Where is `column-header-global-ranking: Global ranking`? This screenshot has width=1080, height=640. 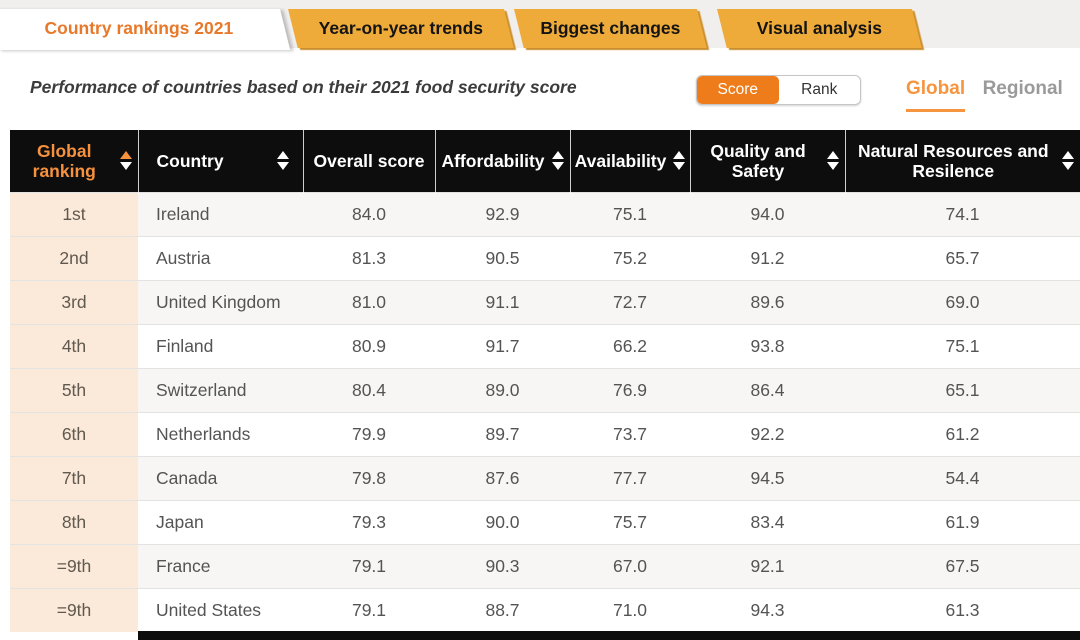 column-header-global-ranking: Global ranking is located at coordinates (74, 161).